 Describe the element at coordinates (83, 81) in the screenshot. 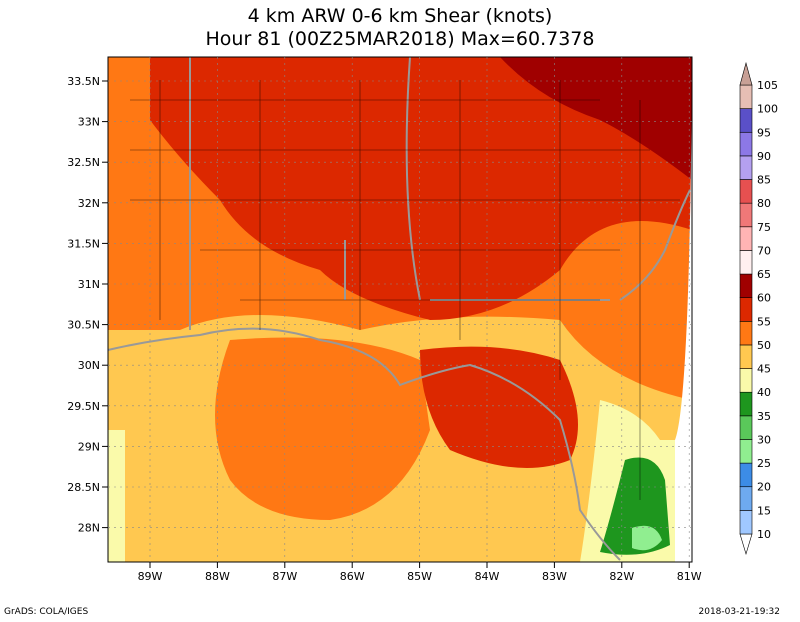

I see `lat-label: 33.5N` at that location.